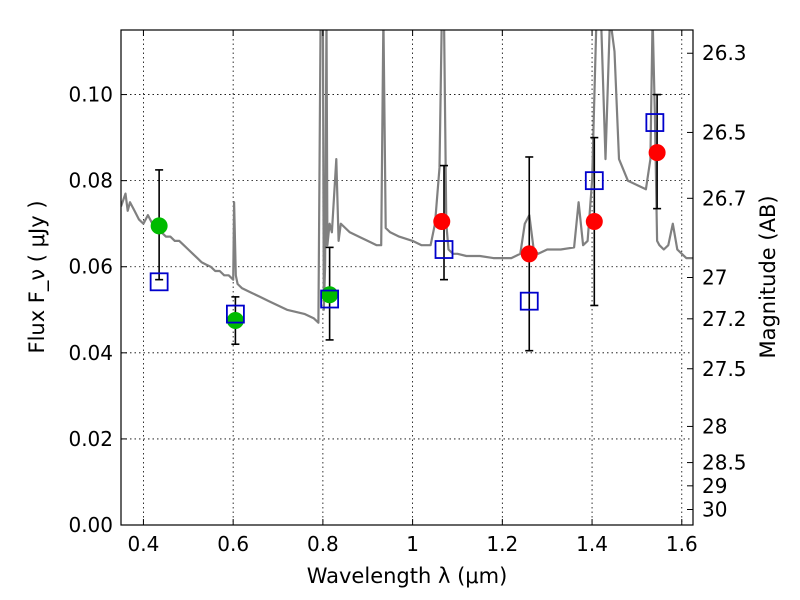 This screenshot has height=600, width=800. What do you see at coordinates (144, 544) in the screenshot?
I see `x-tick-label: 0.4` at bounding box center [144, 544].